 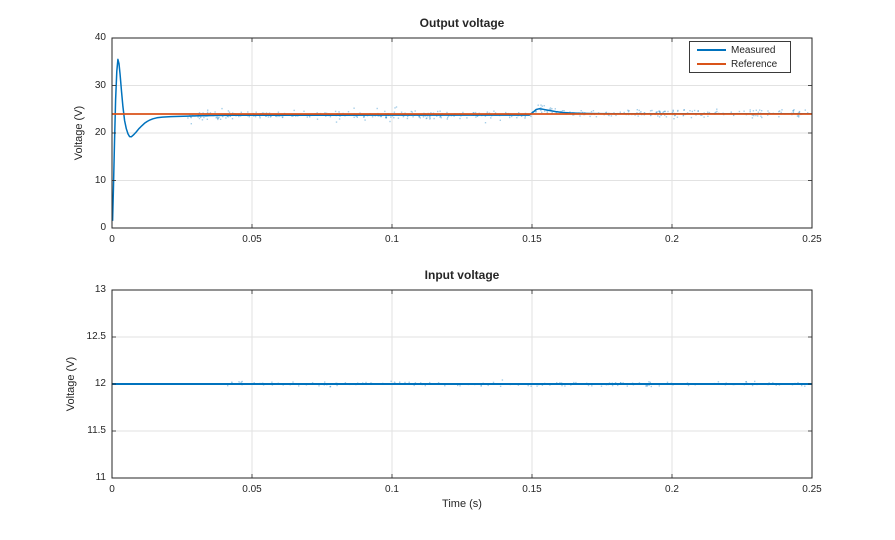 What do you see at coordinates (103, 227) in the screenshot?
I see `y-tick-label: 0` at bounding box center [103, 227].